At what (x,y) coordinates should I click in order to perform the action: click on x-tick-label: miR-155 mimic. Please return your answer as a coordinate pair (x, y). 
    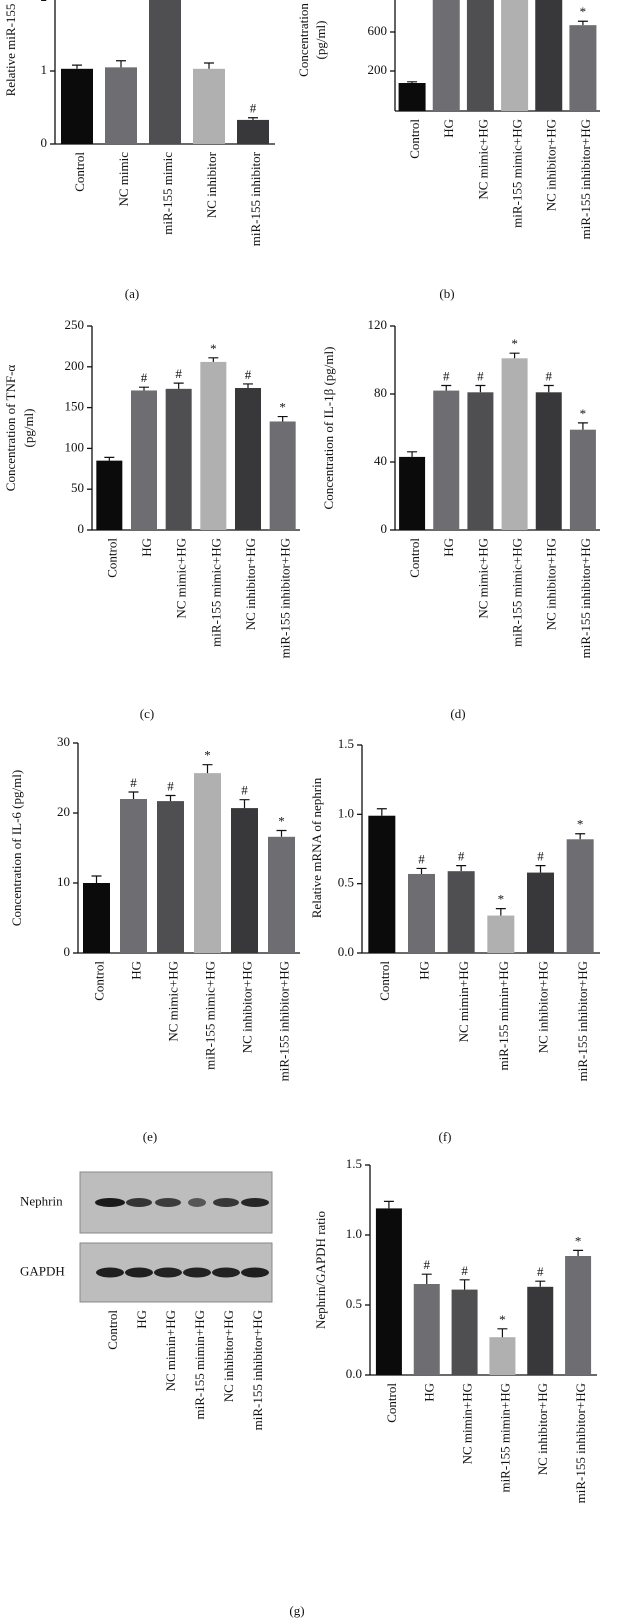
    Looking at the image, I should click on (167, 193).